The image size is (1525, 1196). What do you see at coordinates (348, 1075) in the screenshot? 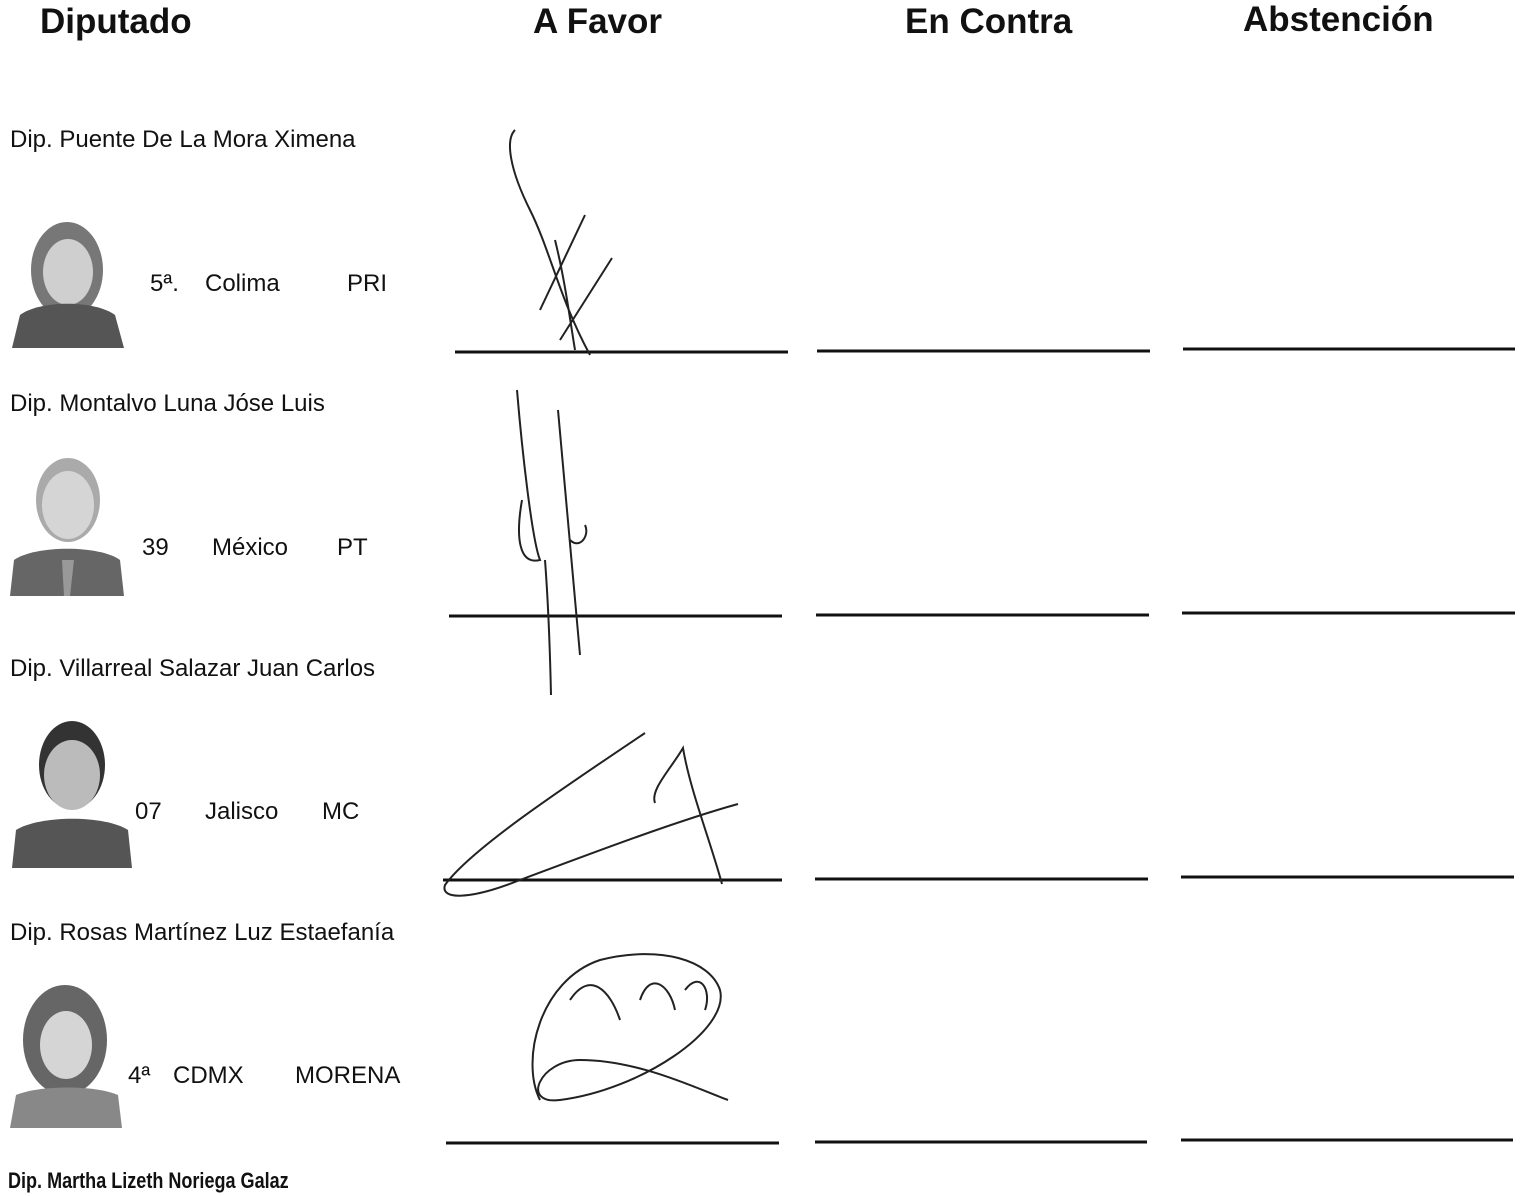
I see `party: MORENA` at bounding box center [348, 1075].